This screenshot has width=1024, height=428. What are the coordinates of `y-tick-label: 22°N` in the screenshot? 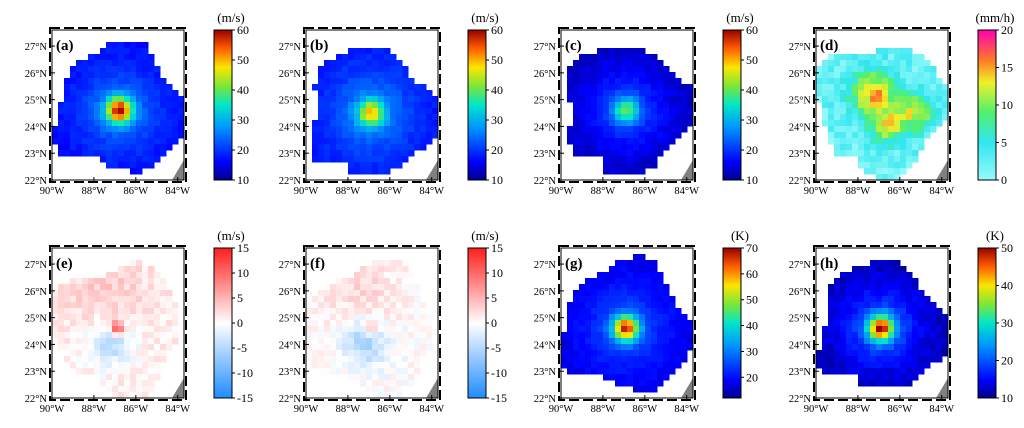 It's located at (545, 181).